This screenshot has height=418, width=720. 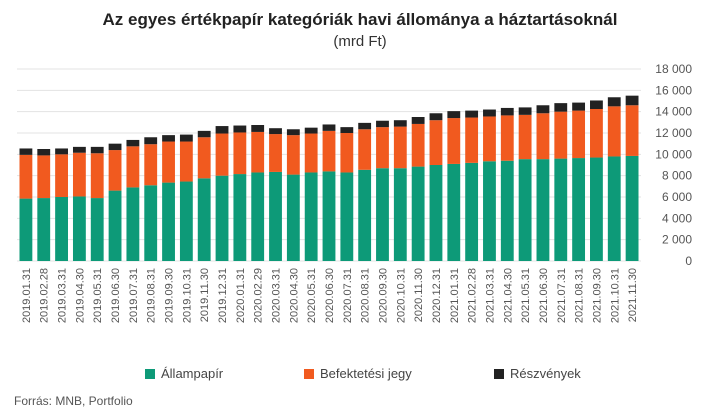 I want to click on legend-item-befektetesi-jegy: Befektetési jegy, so click(x=358, y=373).